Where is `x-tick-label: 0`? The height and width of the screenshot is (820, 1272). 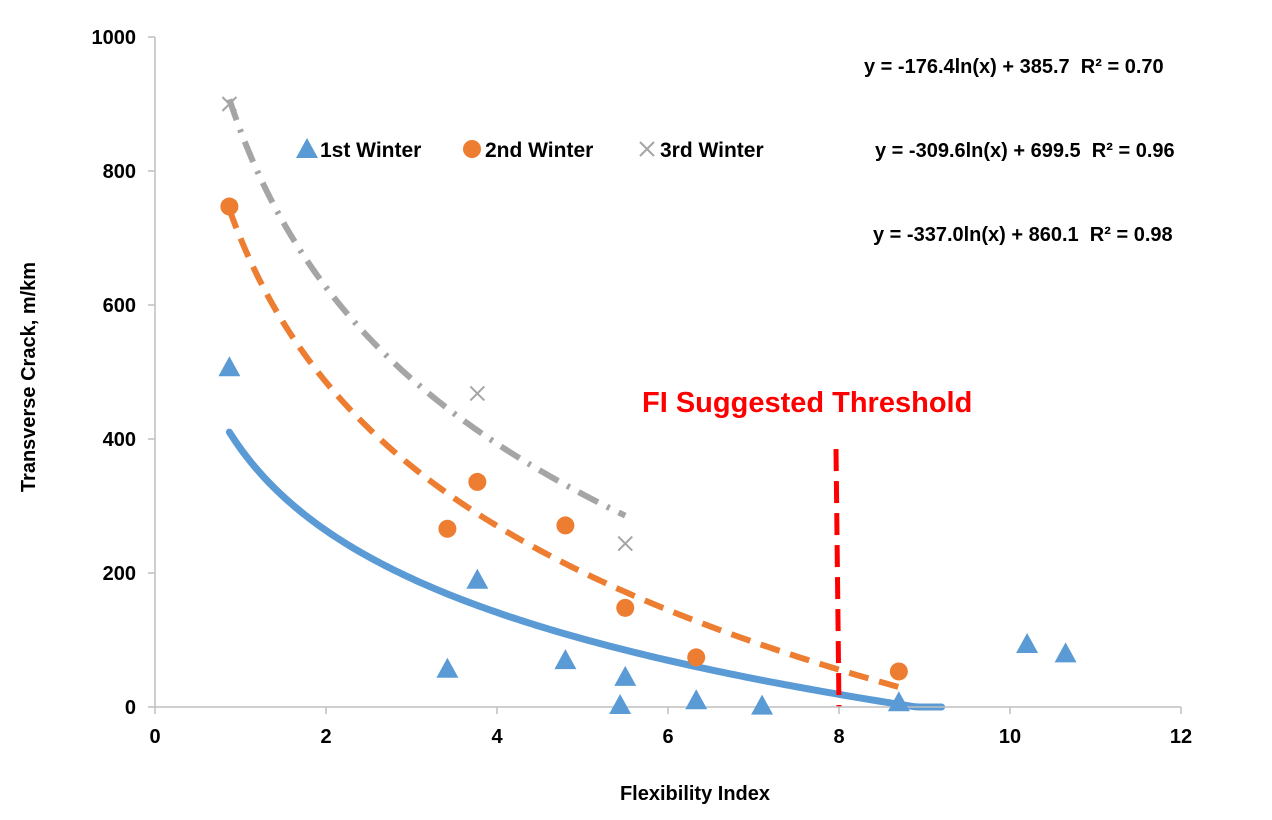 x-tick-label: 0 is located at coordinates (154, 737).